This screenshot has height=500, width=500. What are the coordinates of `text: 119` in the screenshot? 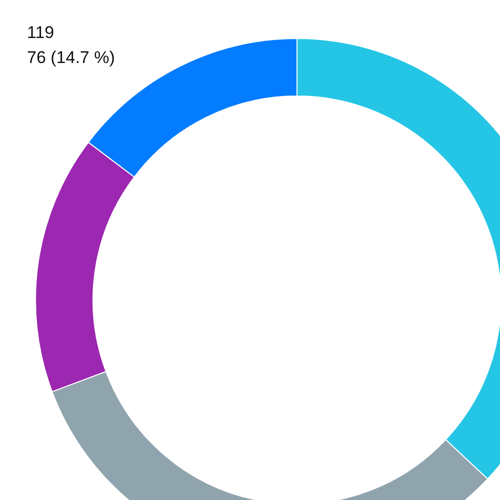 It's located at (41, 33).